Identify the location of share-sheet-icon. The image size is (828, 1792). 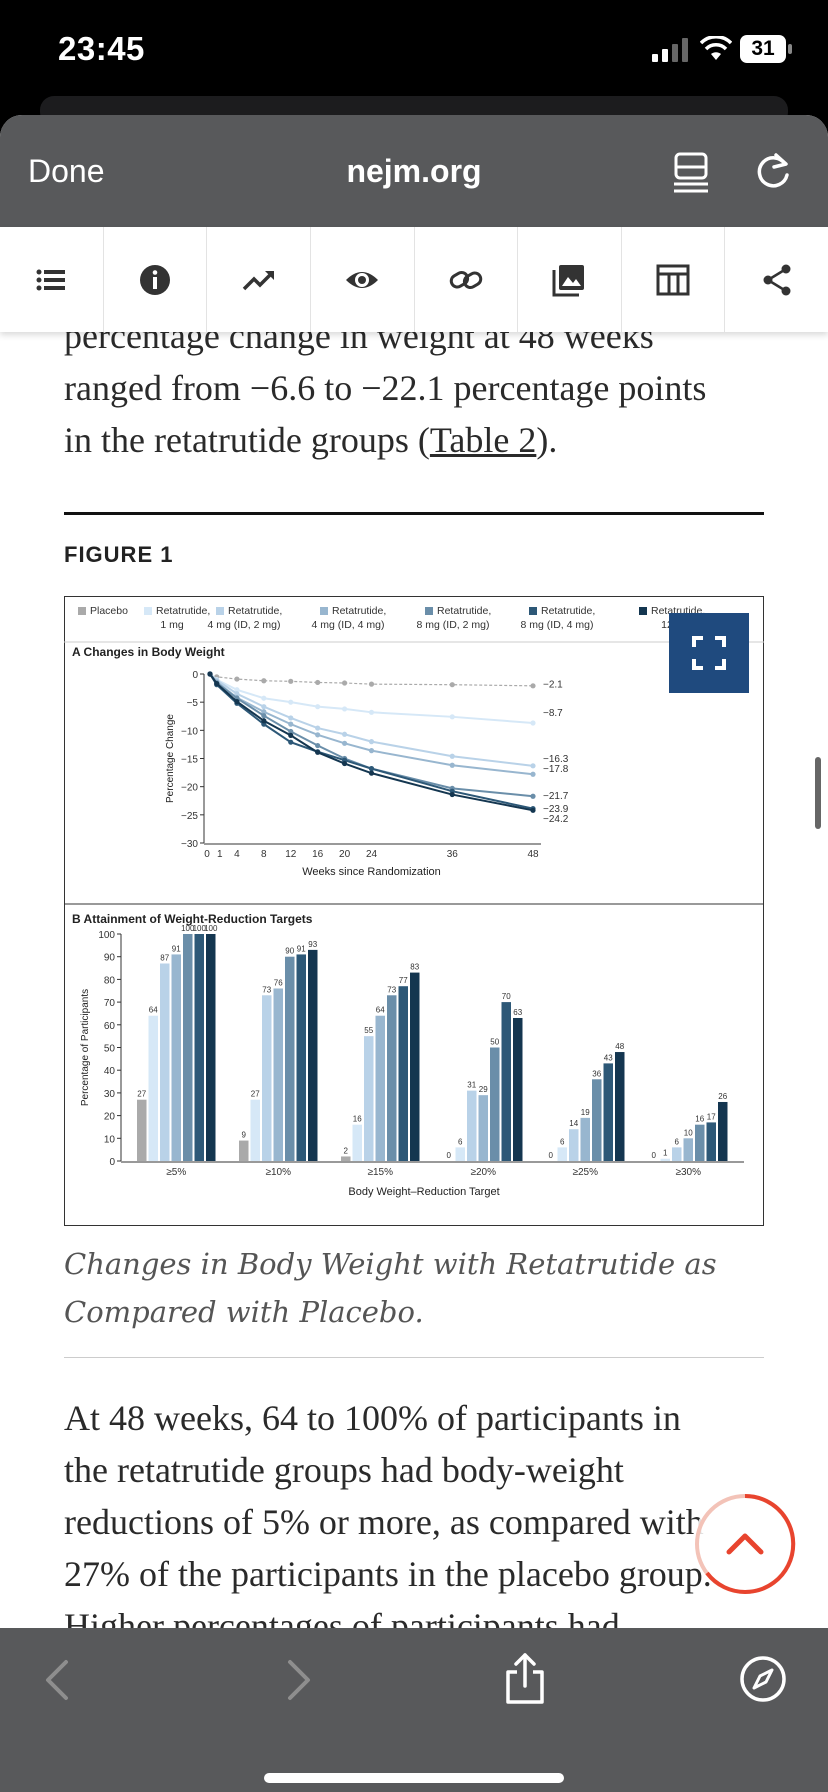
(525, 1679).